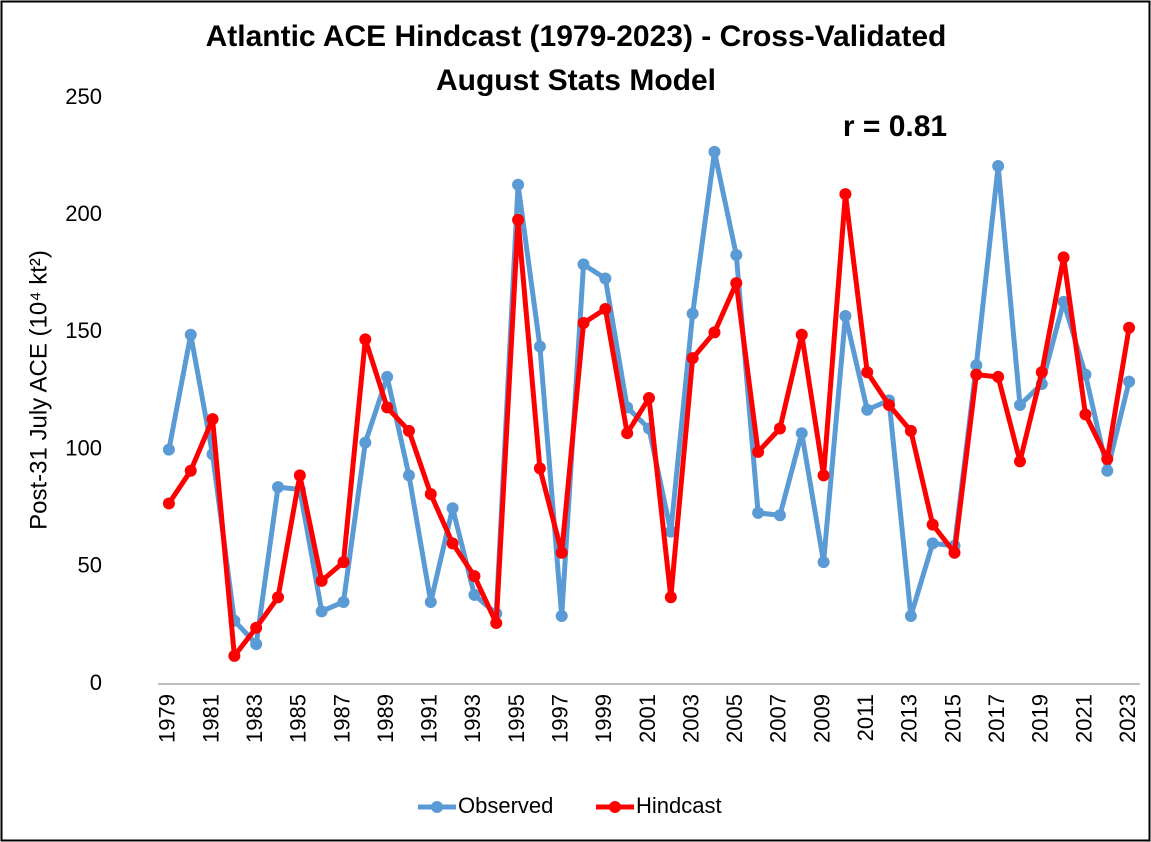 Image resolution: width=1151 pixels, height=842 pixels. What do you see at coordinates (647, 718) in the screenshot?
I see `x-tick-label: 2001` at bounding box center [647, 718].